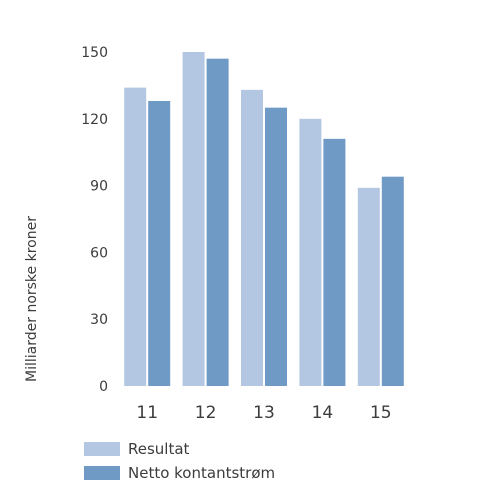 The image size is (500, 500). What do you see at coordinates (323, 413) in the screenshot?
I see `x-tick-label: 14` at bounding box center [323, 413].